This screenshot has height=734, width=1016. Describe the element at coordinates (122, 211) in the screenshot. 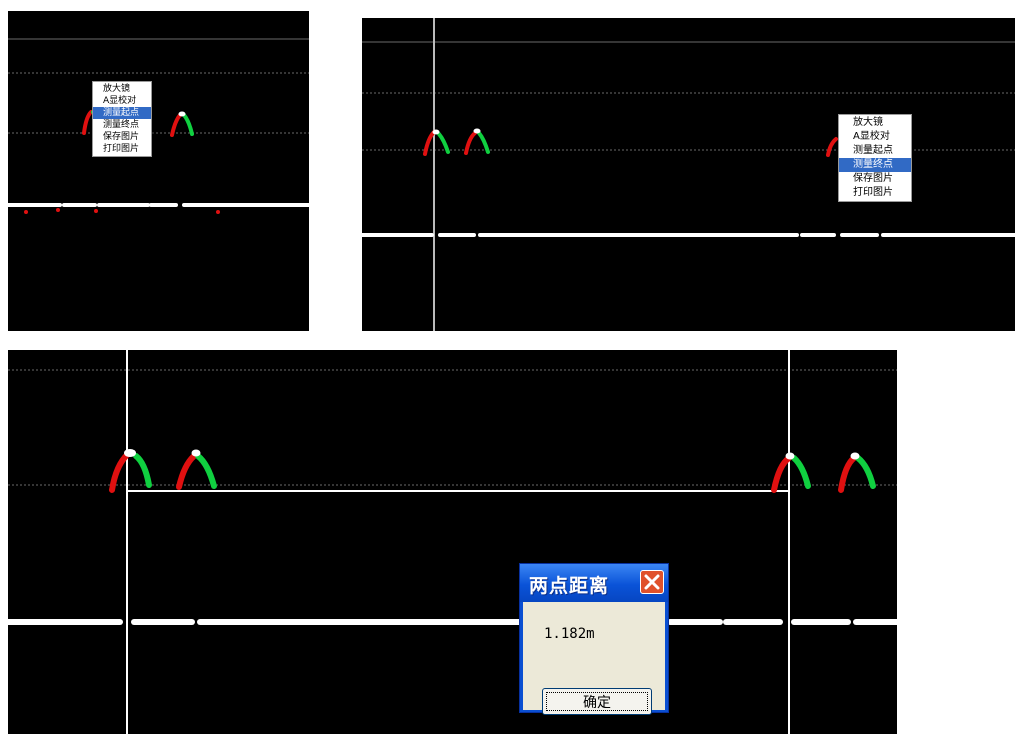

I see `echo-dots` at that location.